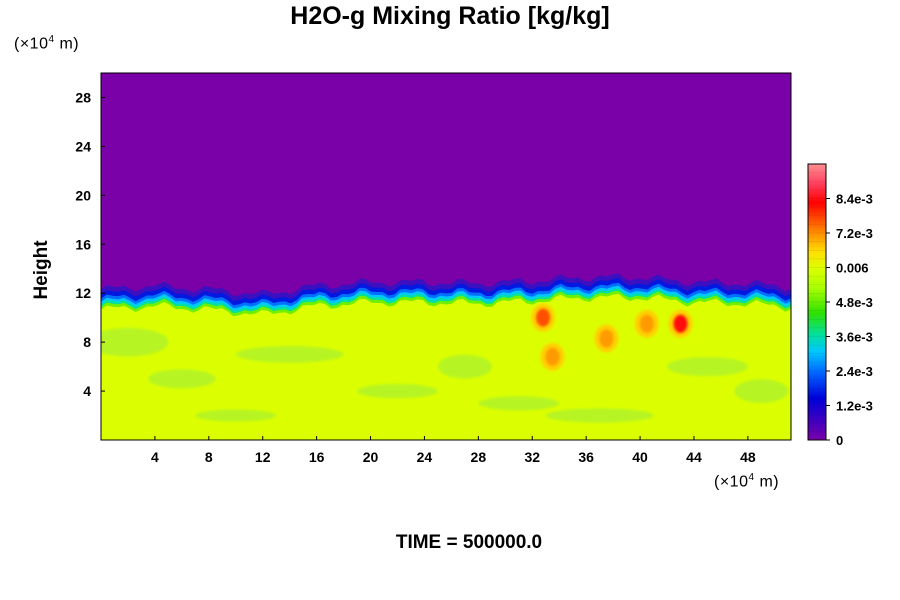 Image resolution: width=900 pixels, height=600 pixels. I want to click on x-tick-label: 24, so click(425, 457).